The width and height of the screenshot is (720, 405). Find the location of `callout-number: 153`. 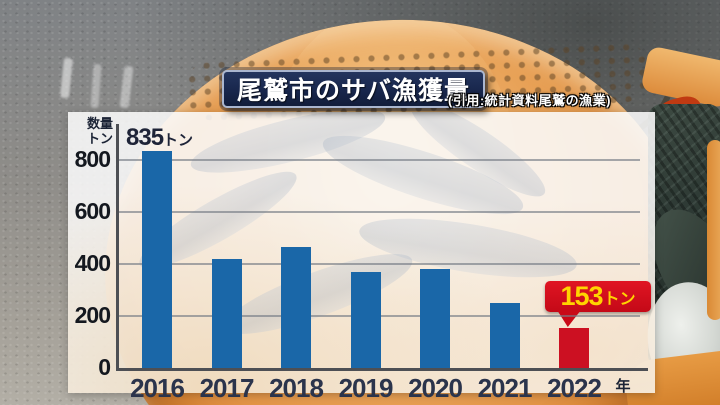

callout-number: 153 is located at coordinates (581, 296).